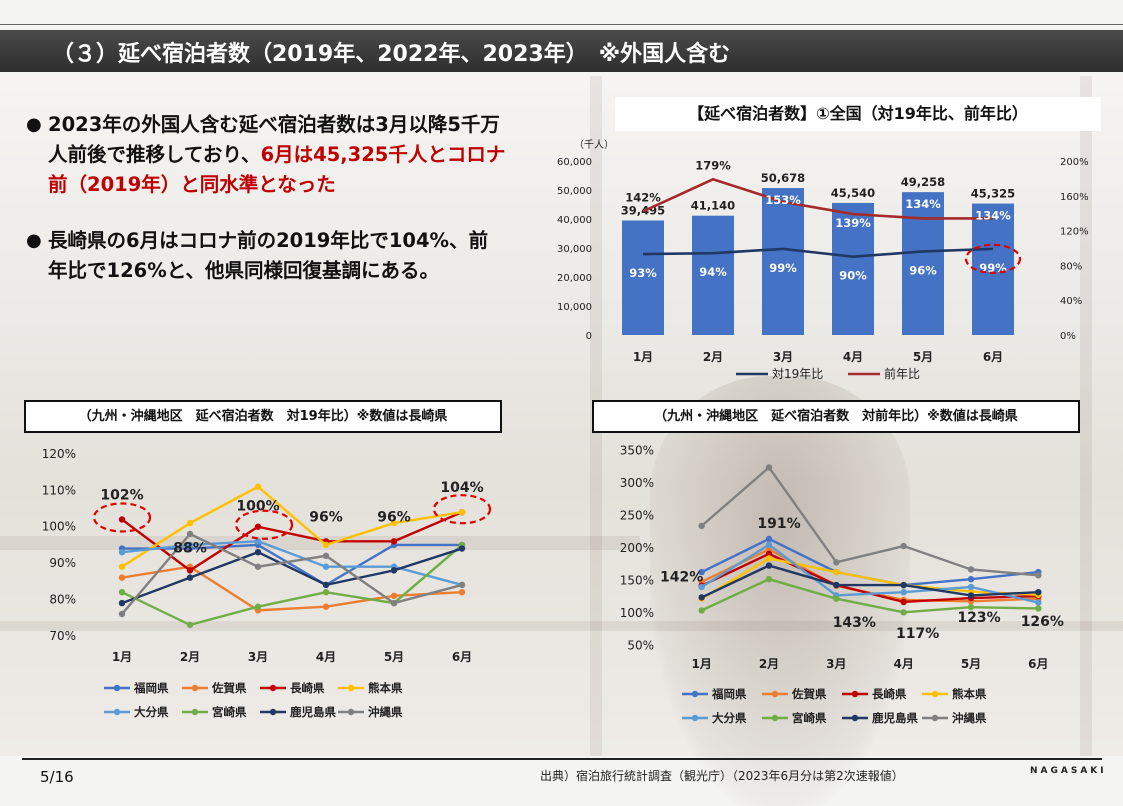  Describe the element at coordinates (853, 223) in the screenshot. I see `series-data-label: 139%` at that location.